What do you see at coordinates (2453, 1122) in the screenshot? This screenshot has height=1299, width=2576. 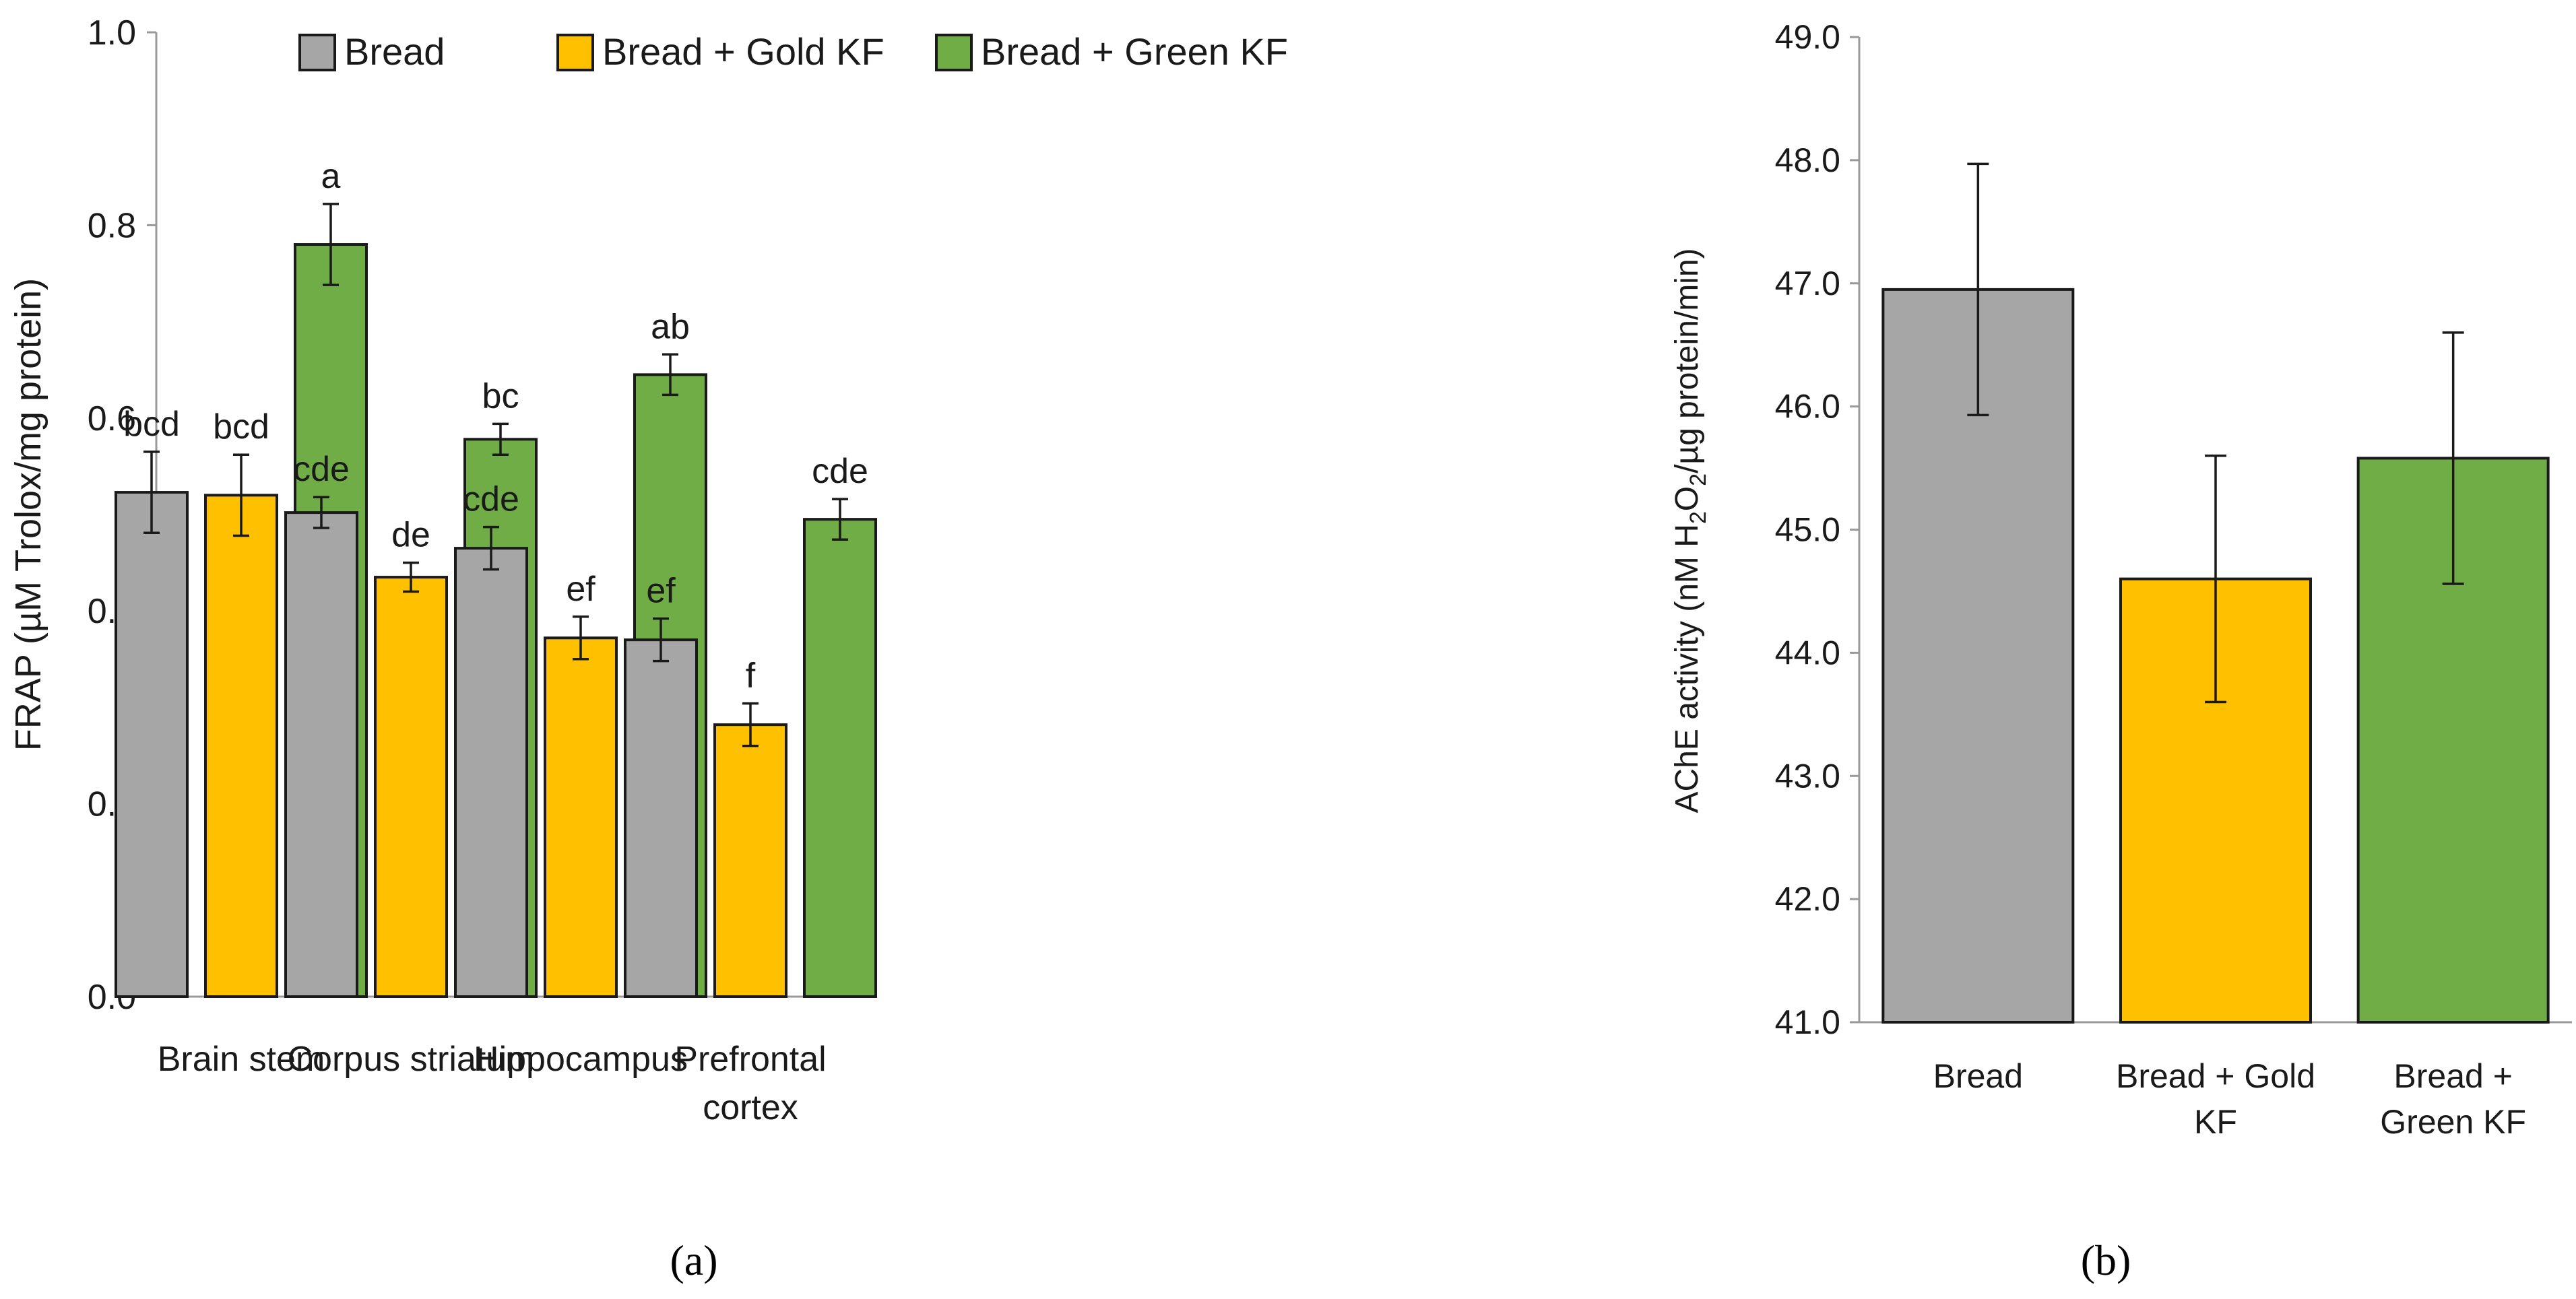 I see `panel-b-x-tick-label-line: Green KF` at bounding box center [2453, 1122].